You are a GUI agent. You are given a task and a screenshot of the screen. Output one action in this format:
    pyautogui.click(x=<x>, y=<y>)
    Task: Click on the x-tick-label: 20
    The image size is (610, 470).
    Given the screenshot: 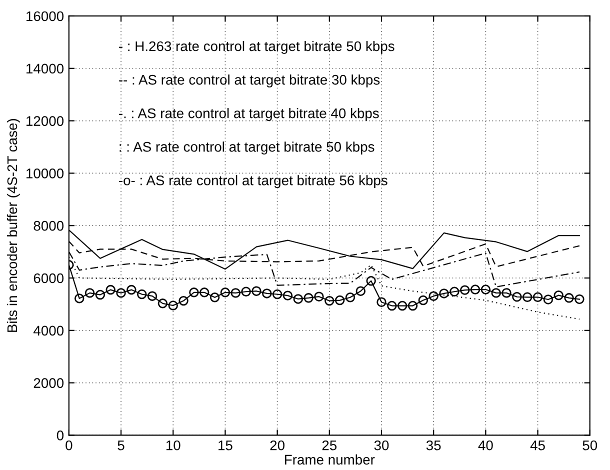 What is the action you would take?
    pyautogui.click(x=277, y=445)
    